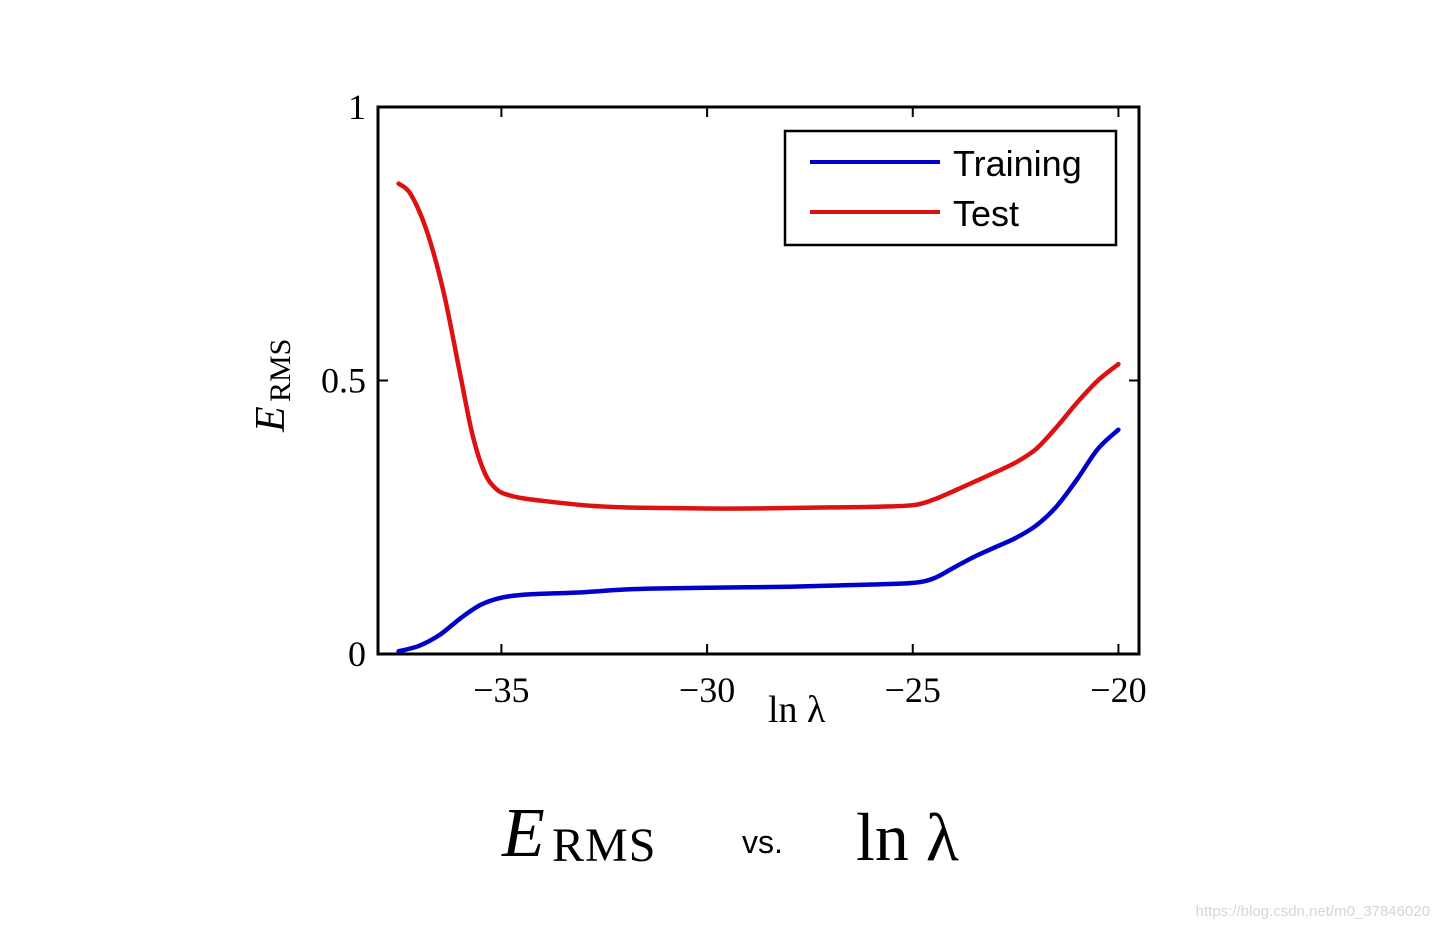 The height and width of the screenshot is (928, 1440). I want to click on y-axis-label-subscript: RMS, so click(280, 370).